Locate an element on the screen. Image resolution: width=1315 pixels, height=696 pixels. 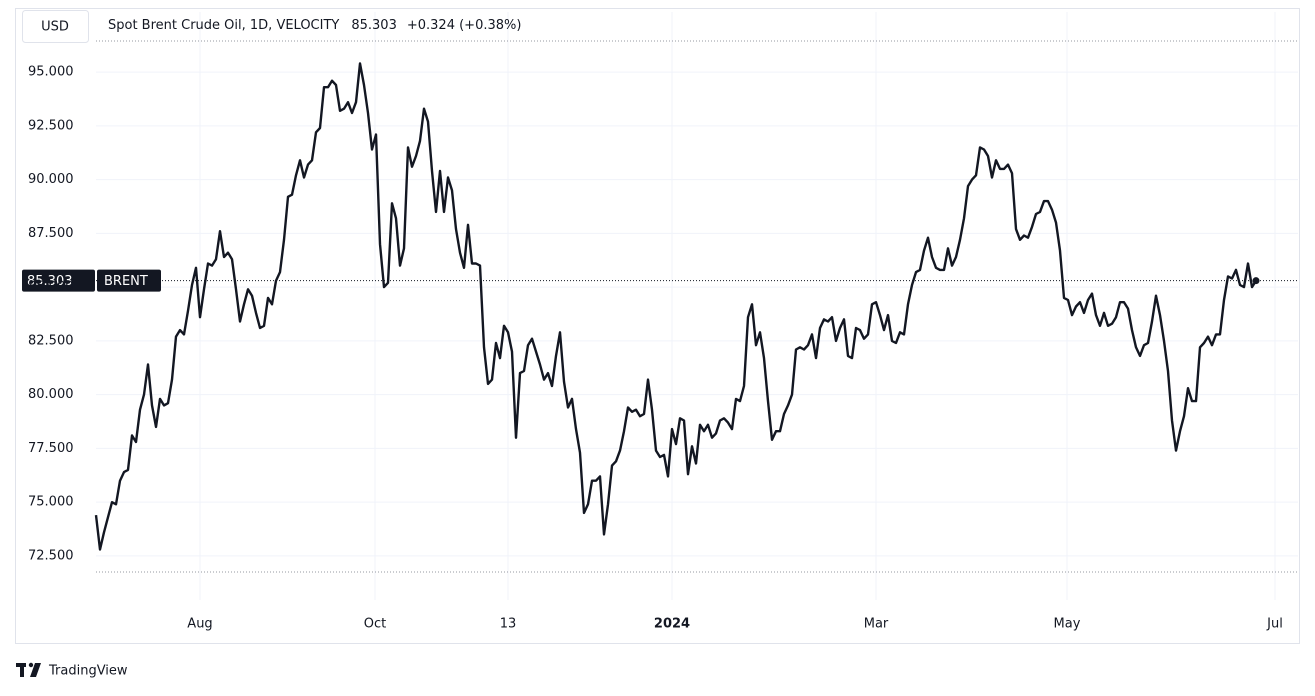
price-tag is located at coordinates (58, 280).